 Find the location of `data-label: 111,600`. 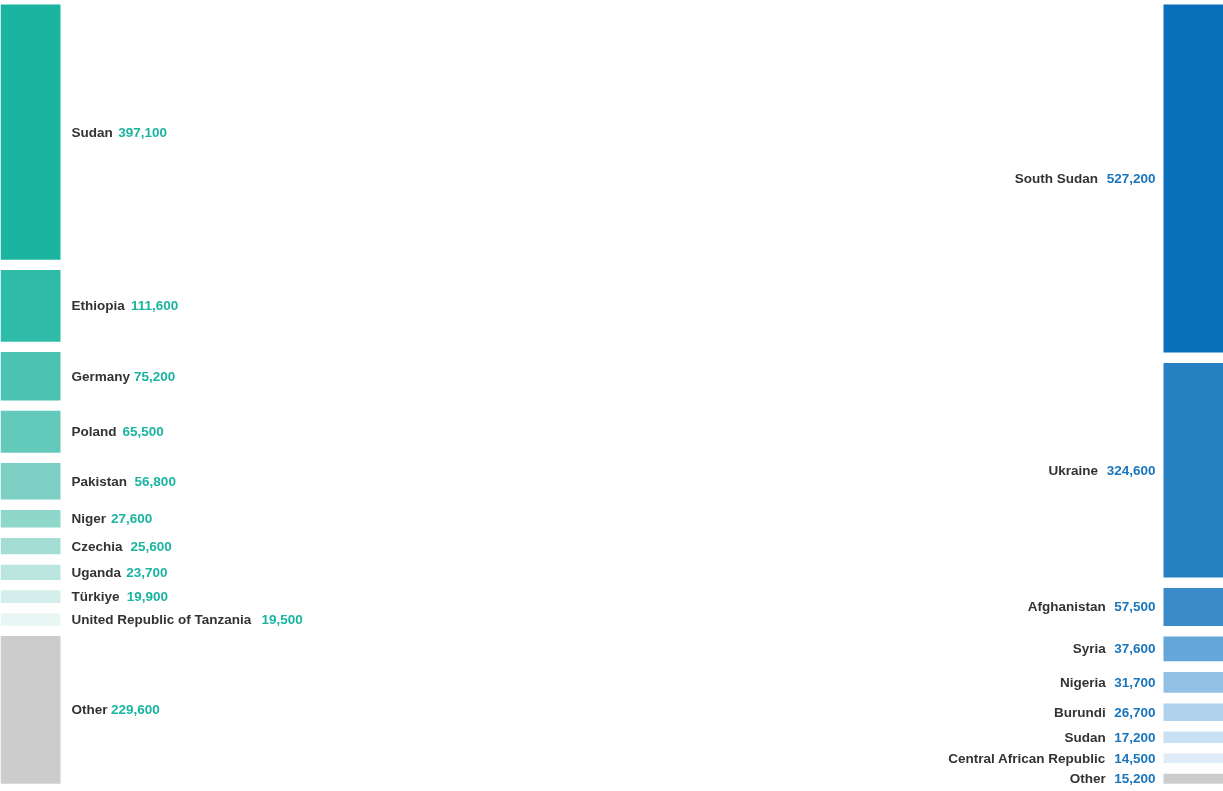

data-label: 111,600 is located at coordinates (154, 306).